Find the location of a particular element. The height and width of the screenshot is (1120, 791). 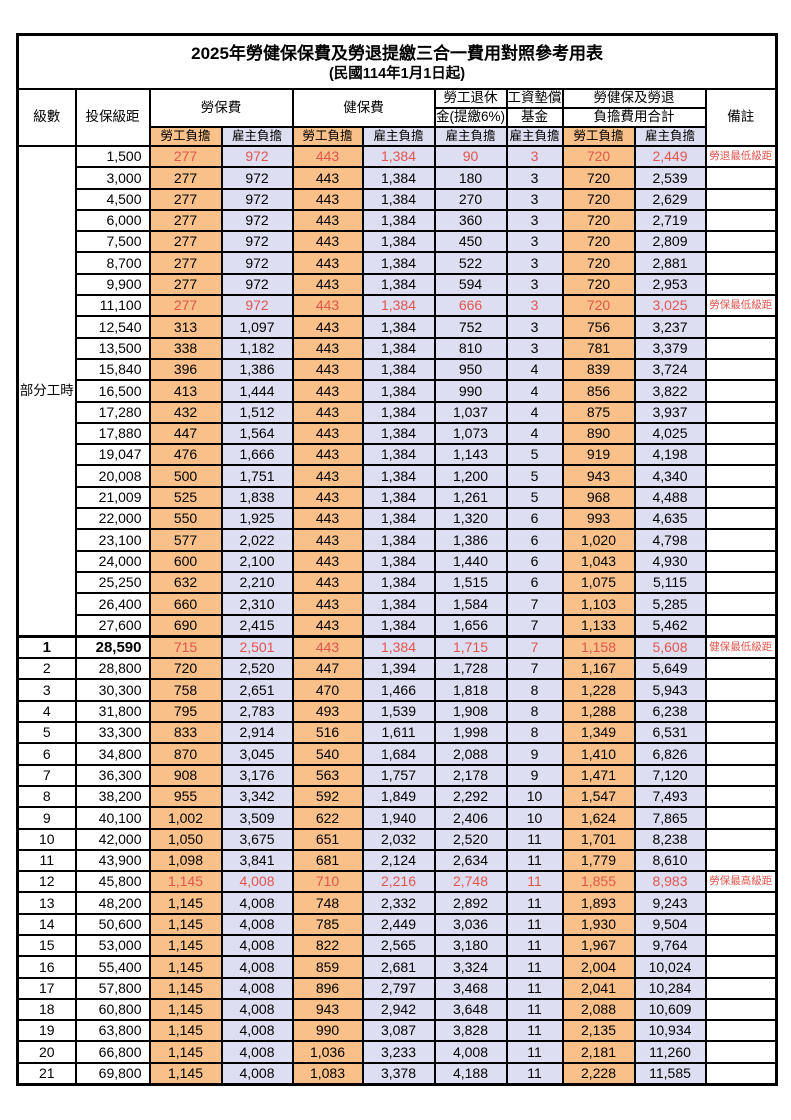

cell-health-er: 1,940 is located at coordinates (398, 818).